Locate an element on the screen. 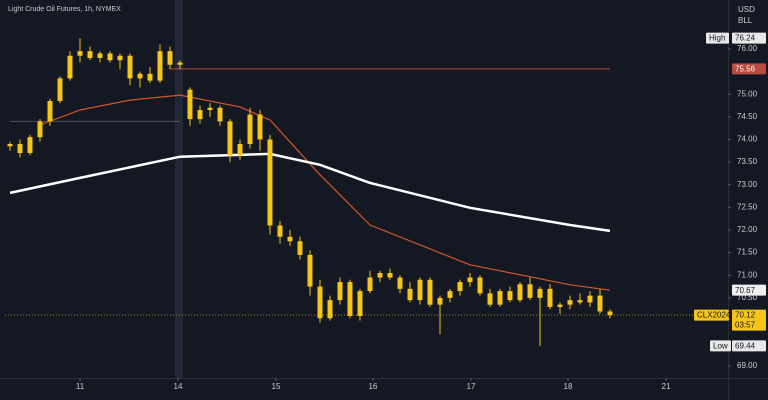  y-tick-label: 69.00 is located at coordinates (747, 365).